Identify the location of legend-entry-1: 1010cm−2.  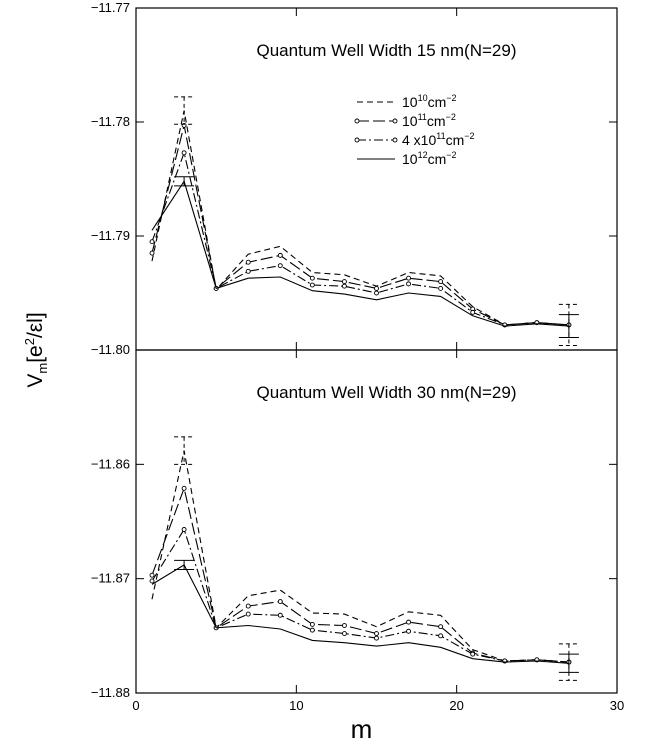
(407, 101).